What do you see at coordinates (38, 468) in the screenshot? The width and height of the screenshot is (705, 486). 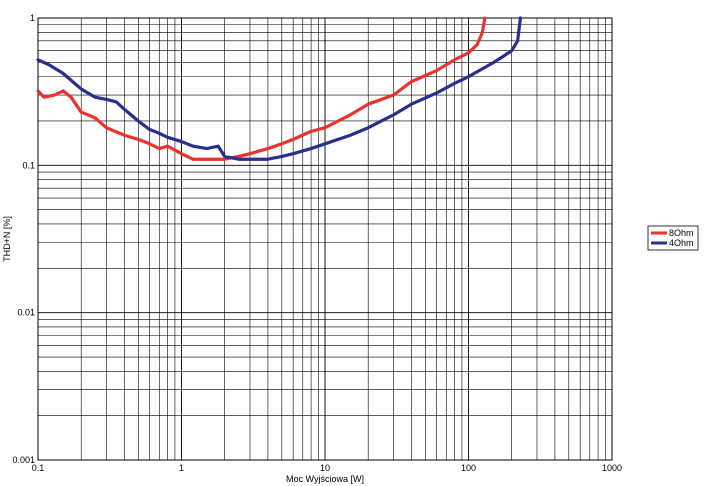 I see `x-tick-label: 0.1` at bounding box center [38, 468].